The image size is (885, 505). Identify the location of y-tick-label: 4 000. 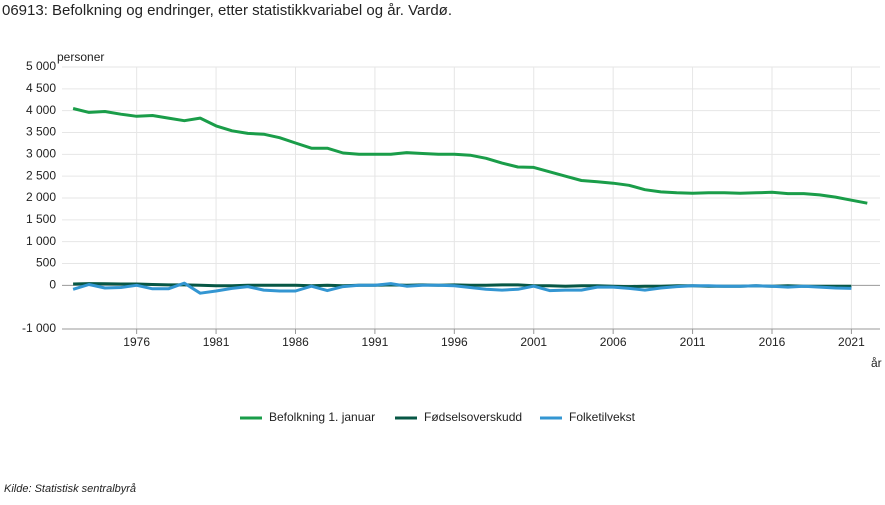
(41, 110).